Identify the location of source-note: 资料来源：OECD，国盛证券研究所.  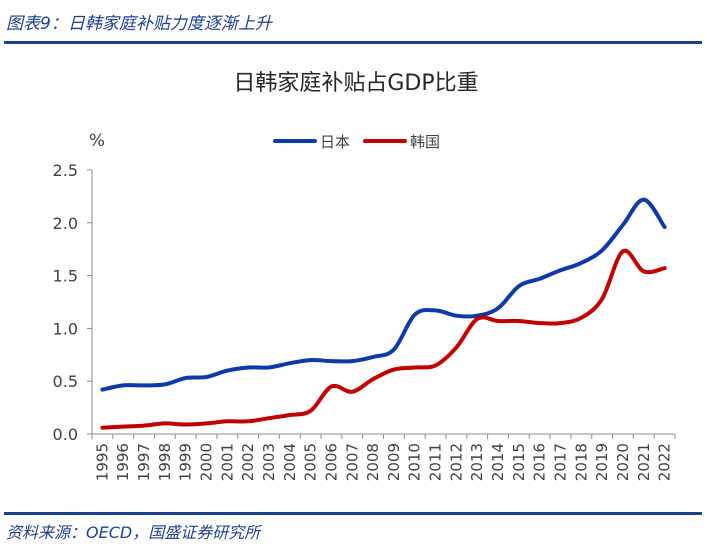
(133, 532).